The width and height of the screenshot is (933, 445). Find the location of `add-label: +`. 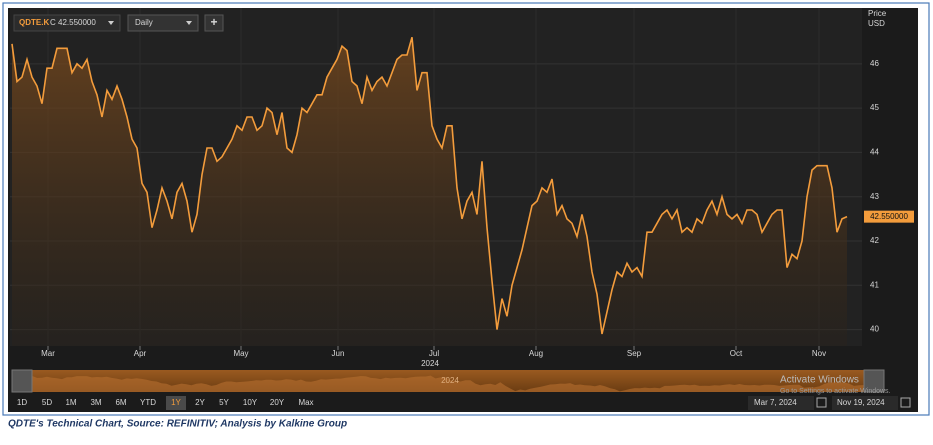

add-label: + is located at coordinates (213, 22).